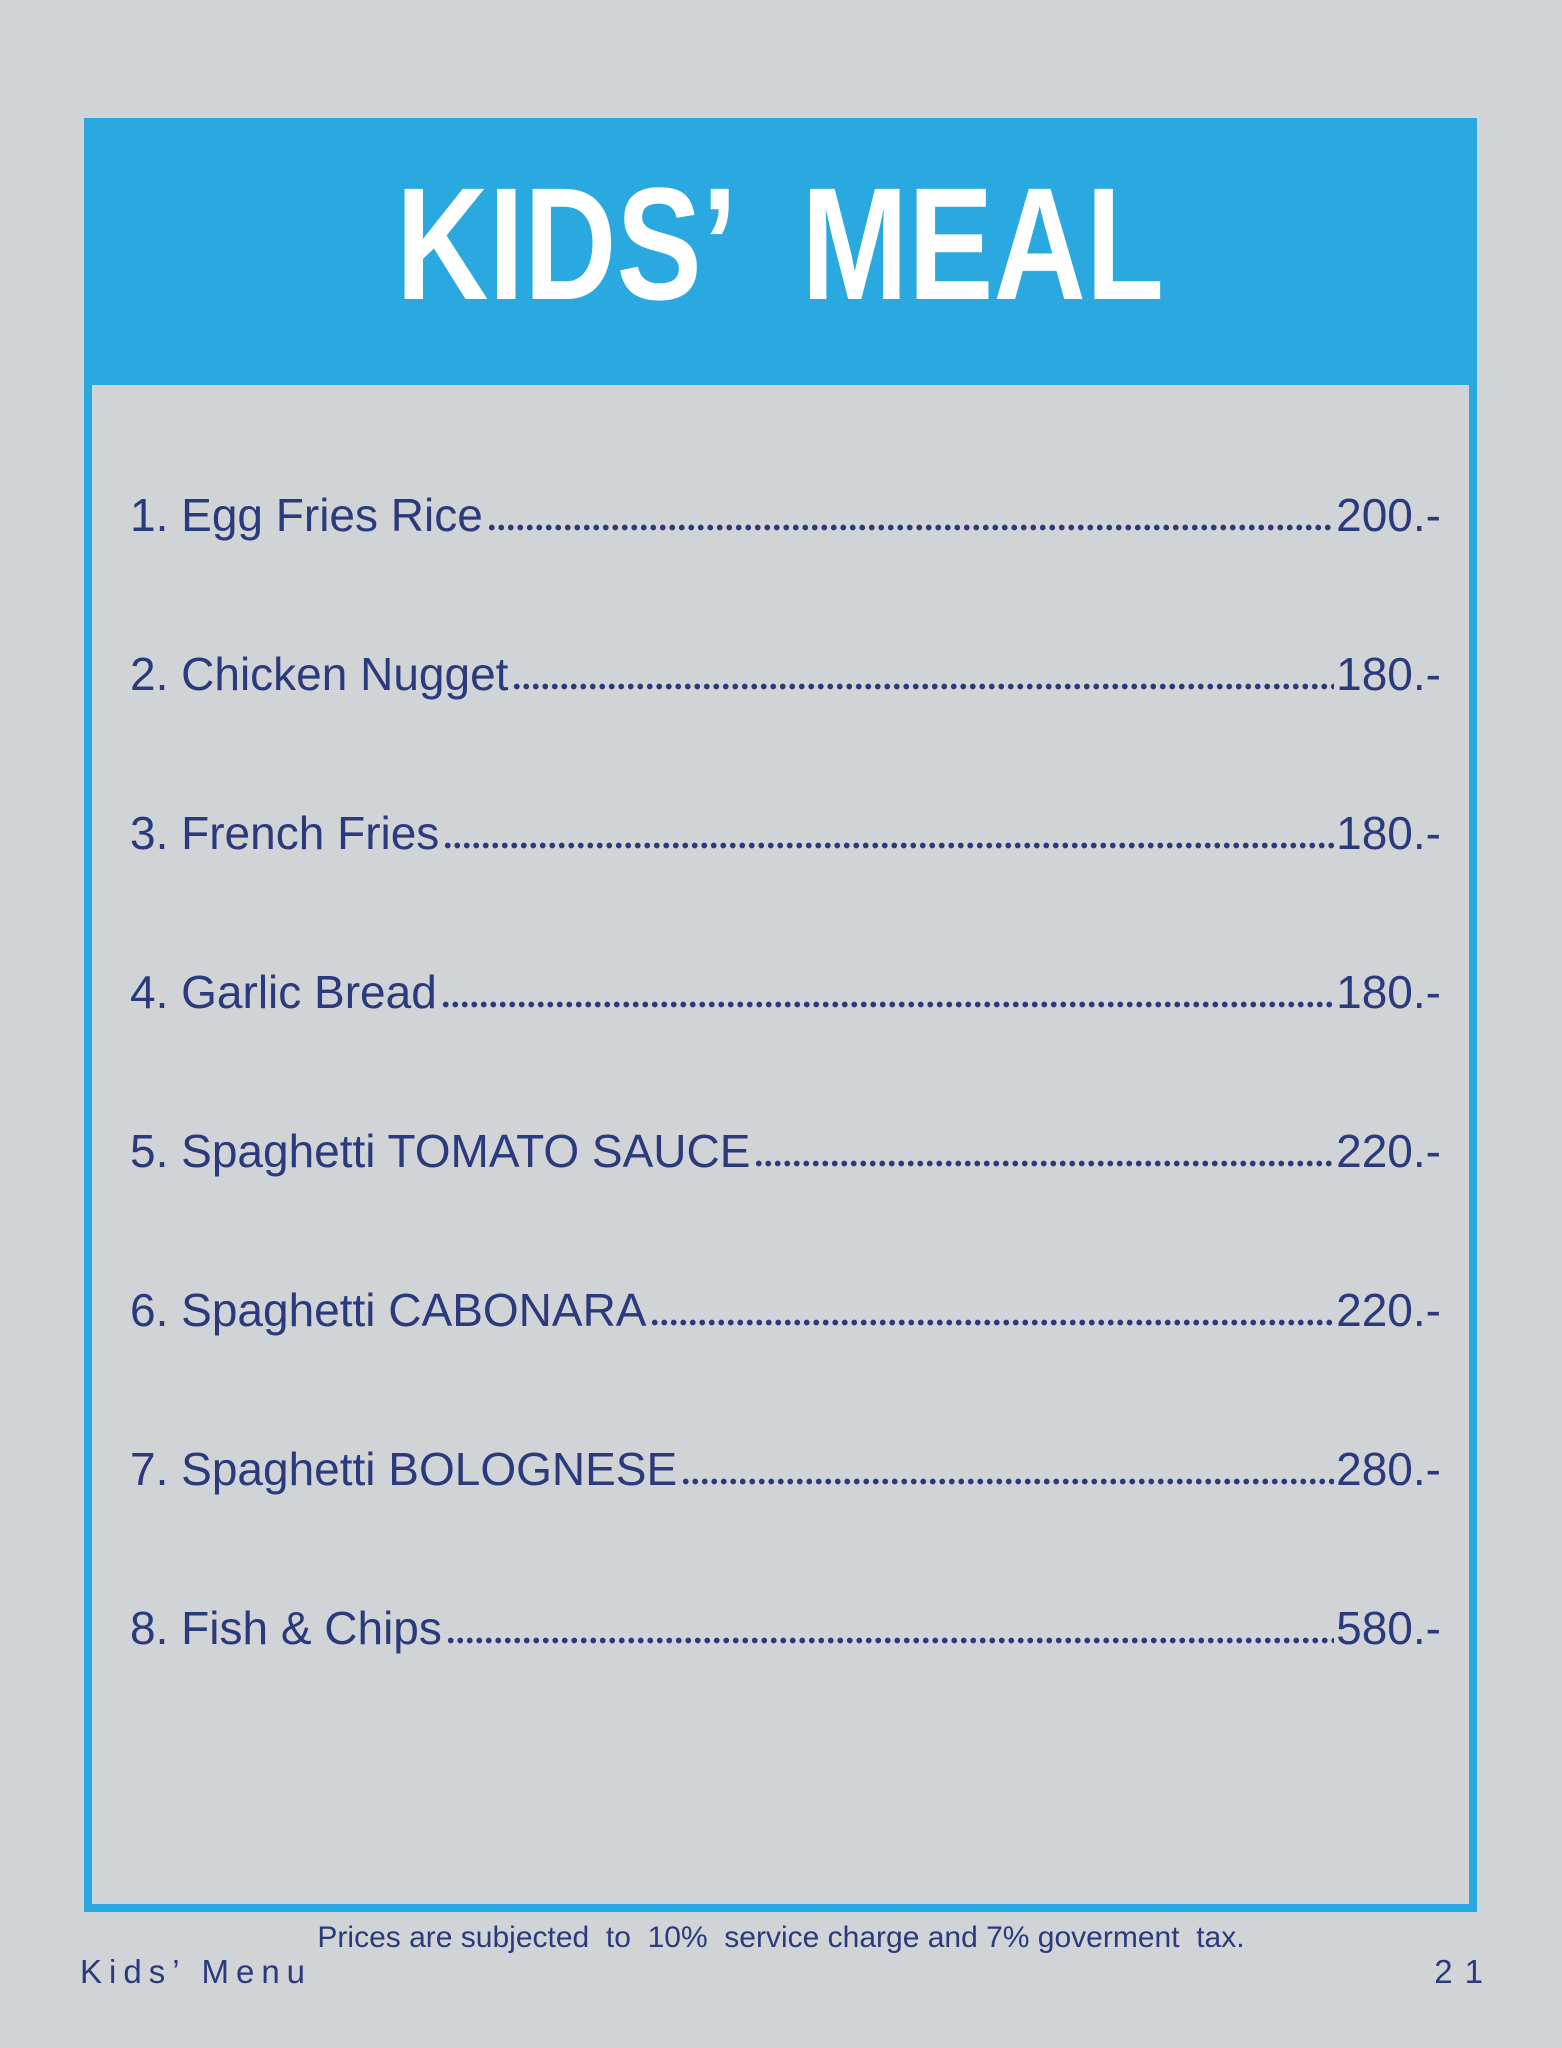  I want to click on item-price: 200.-, so click(1388, 515).